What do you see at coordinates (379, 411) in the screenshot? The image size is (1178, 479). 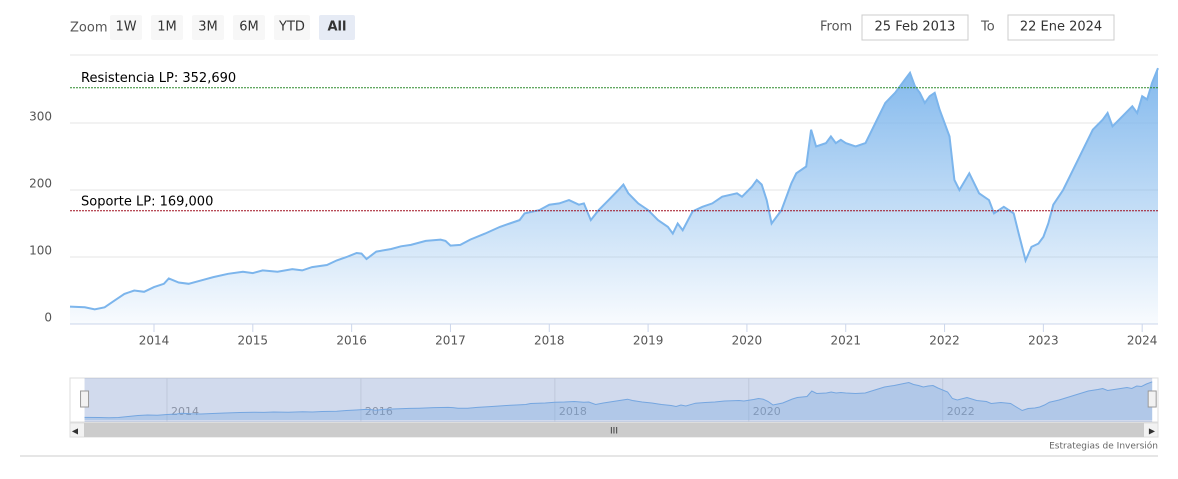 I see `navigator-tick-label: 2016` at bounding box center [379, 411].